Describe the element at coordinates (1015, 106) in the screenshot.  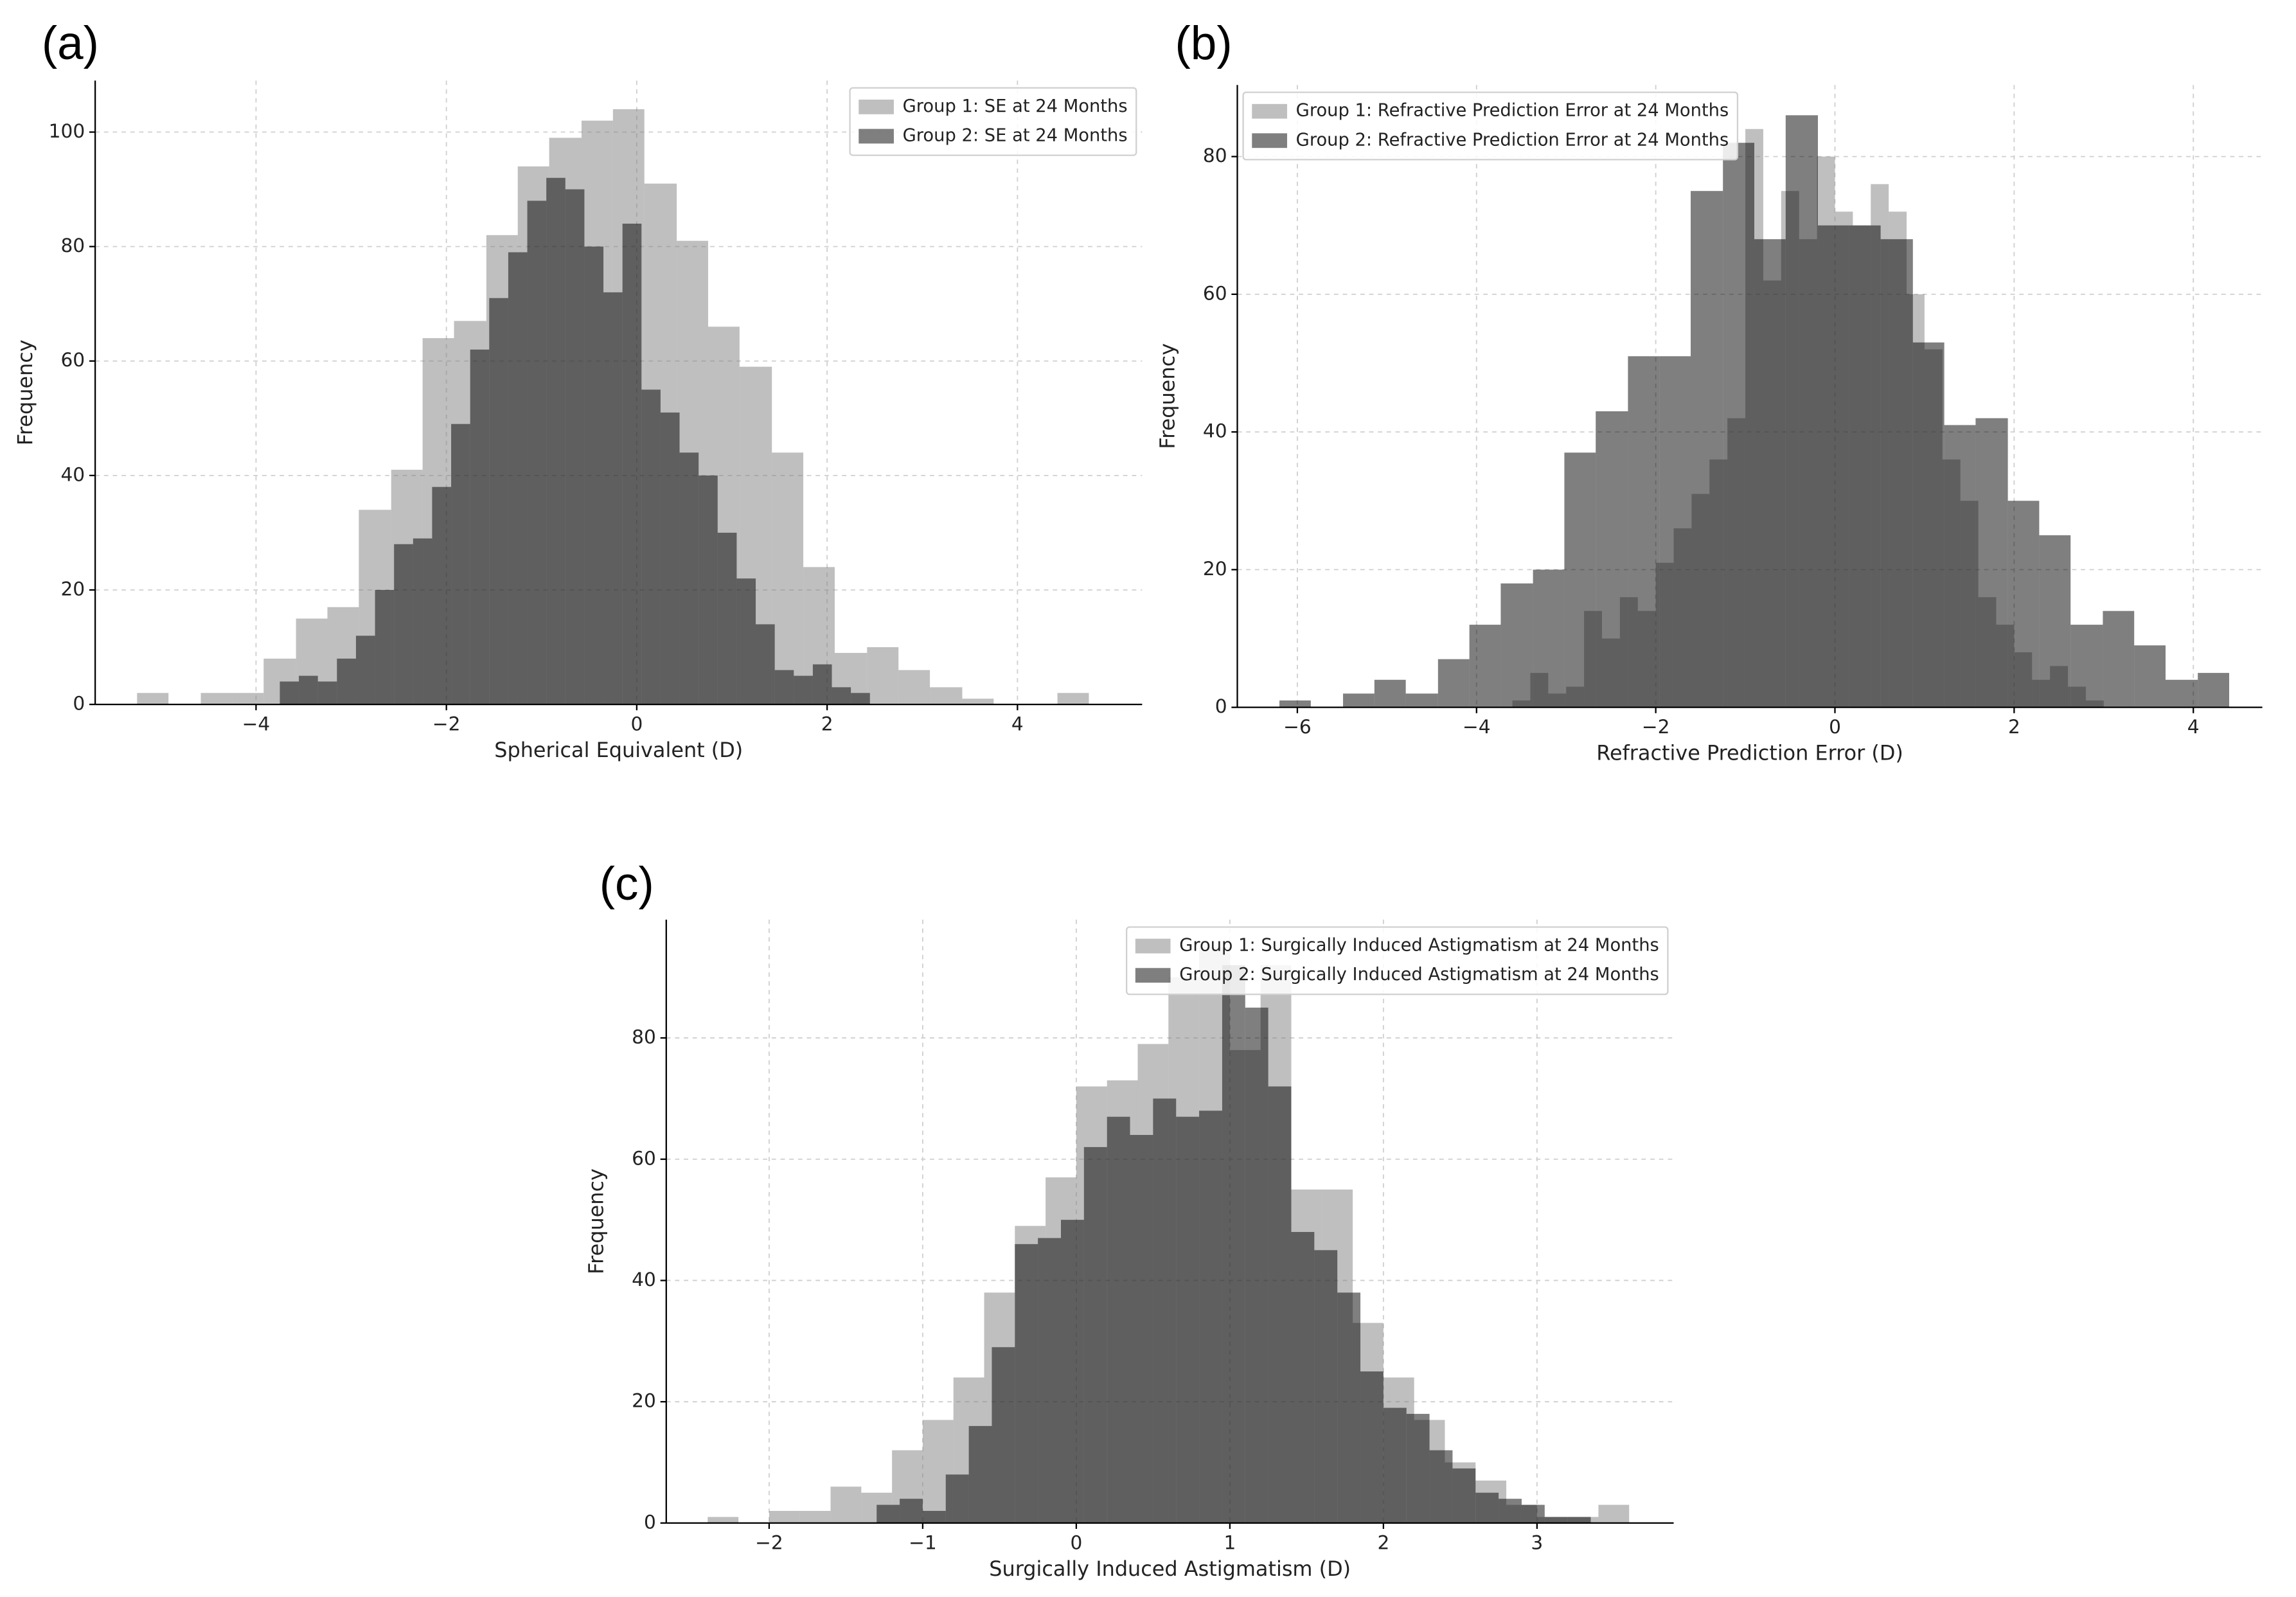
I see `legend-text: Group 1: SE at 24 Months` at that location.